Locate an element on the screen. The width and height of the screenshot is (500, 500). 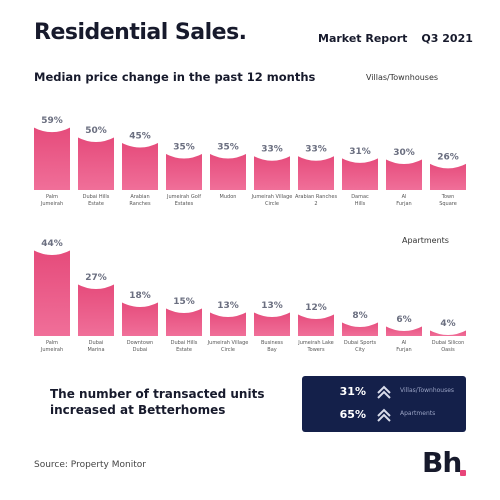
page-title: Residential Sales. is located at coordinates (140, 32).